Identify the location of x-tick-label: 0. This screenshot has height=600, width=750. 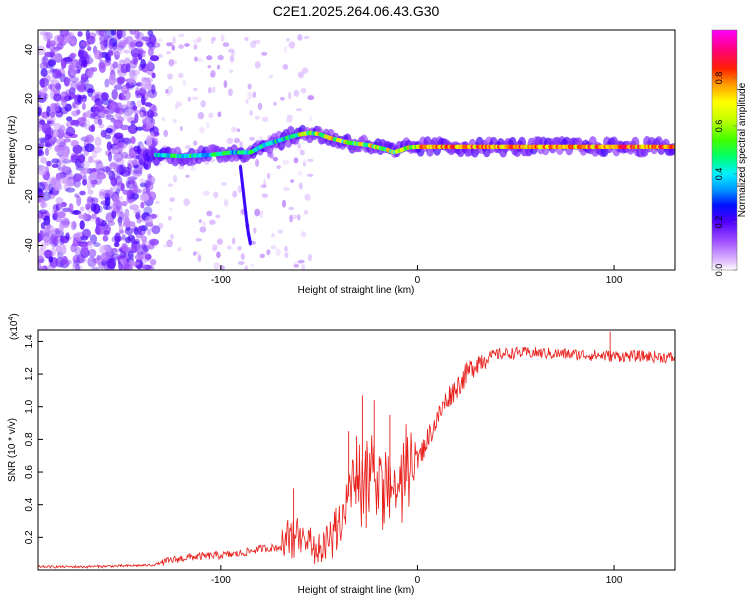
(418, 580).